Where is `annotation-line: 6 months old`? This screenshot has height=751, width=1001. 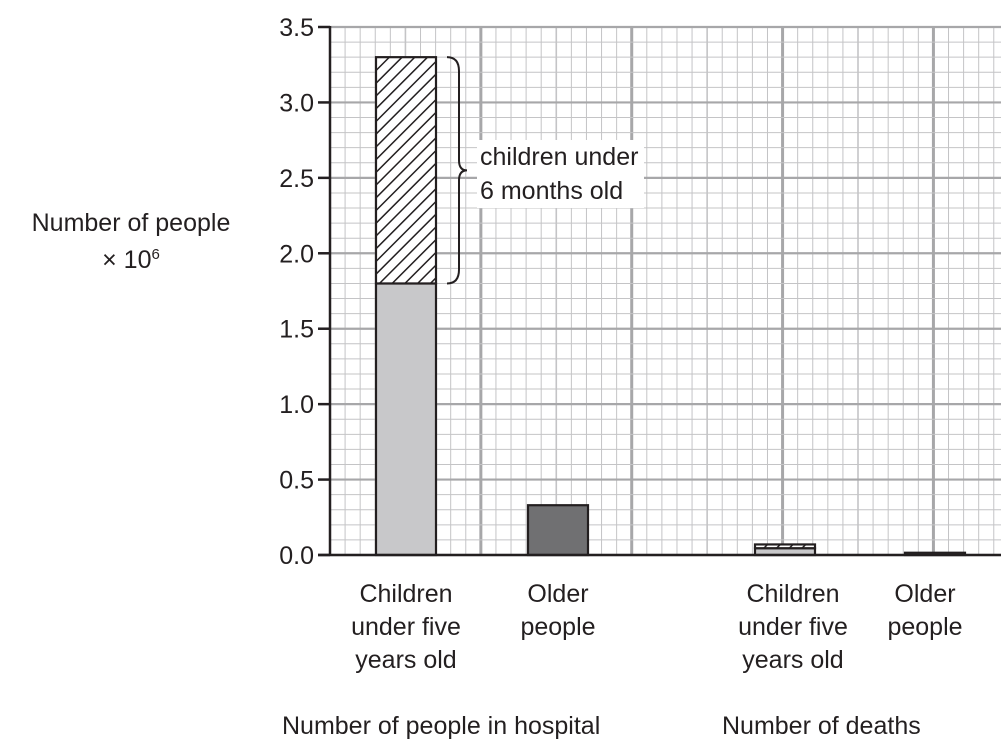 annotation-line: 6 months old is located at coordinates (552, 191).